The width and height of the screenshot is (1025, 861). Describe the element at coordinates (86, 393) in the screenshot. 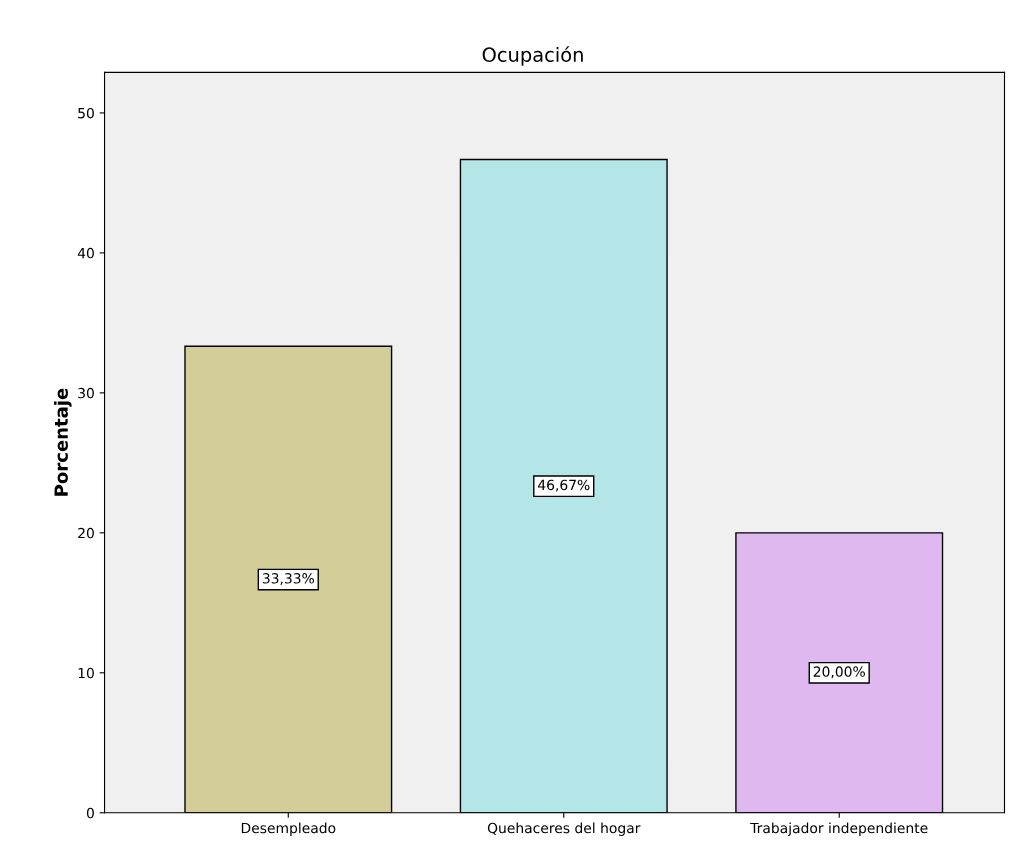

I see `y-tick-label: 30` at that location.